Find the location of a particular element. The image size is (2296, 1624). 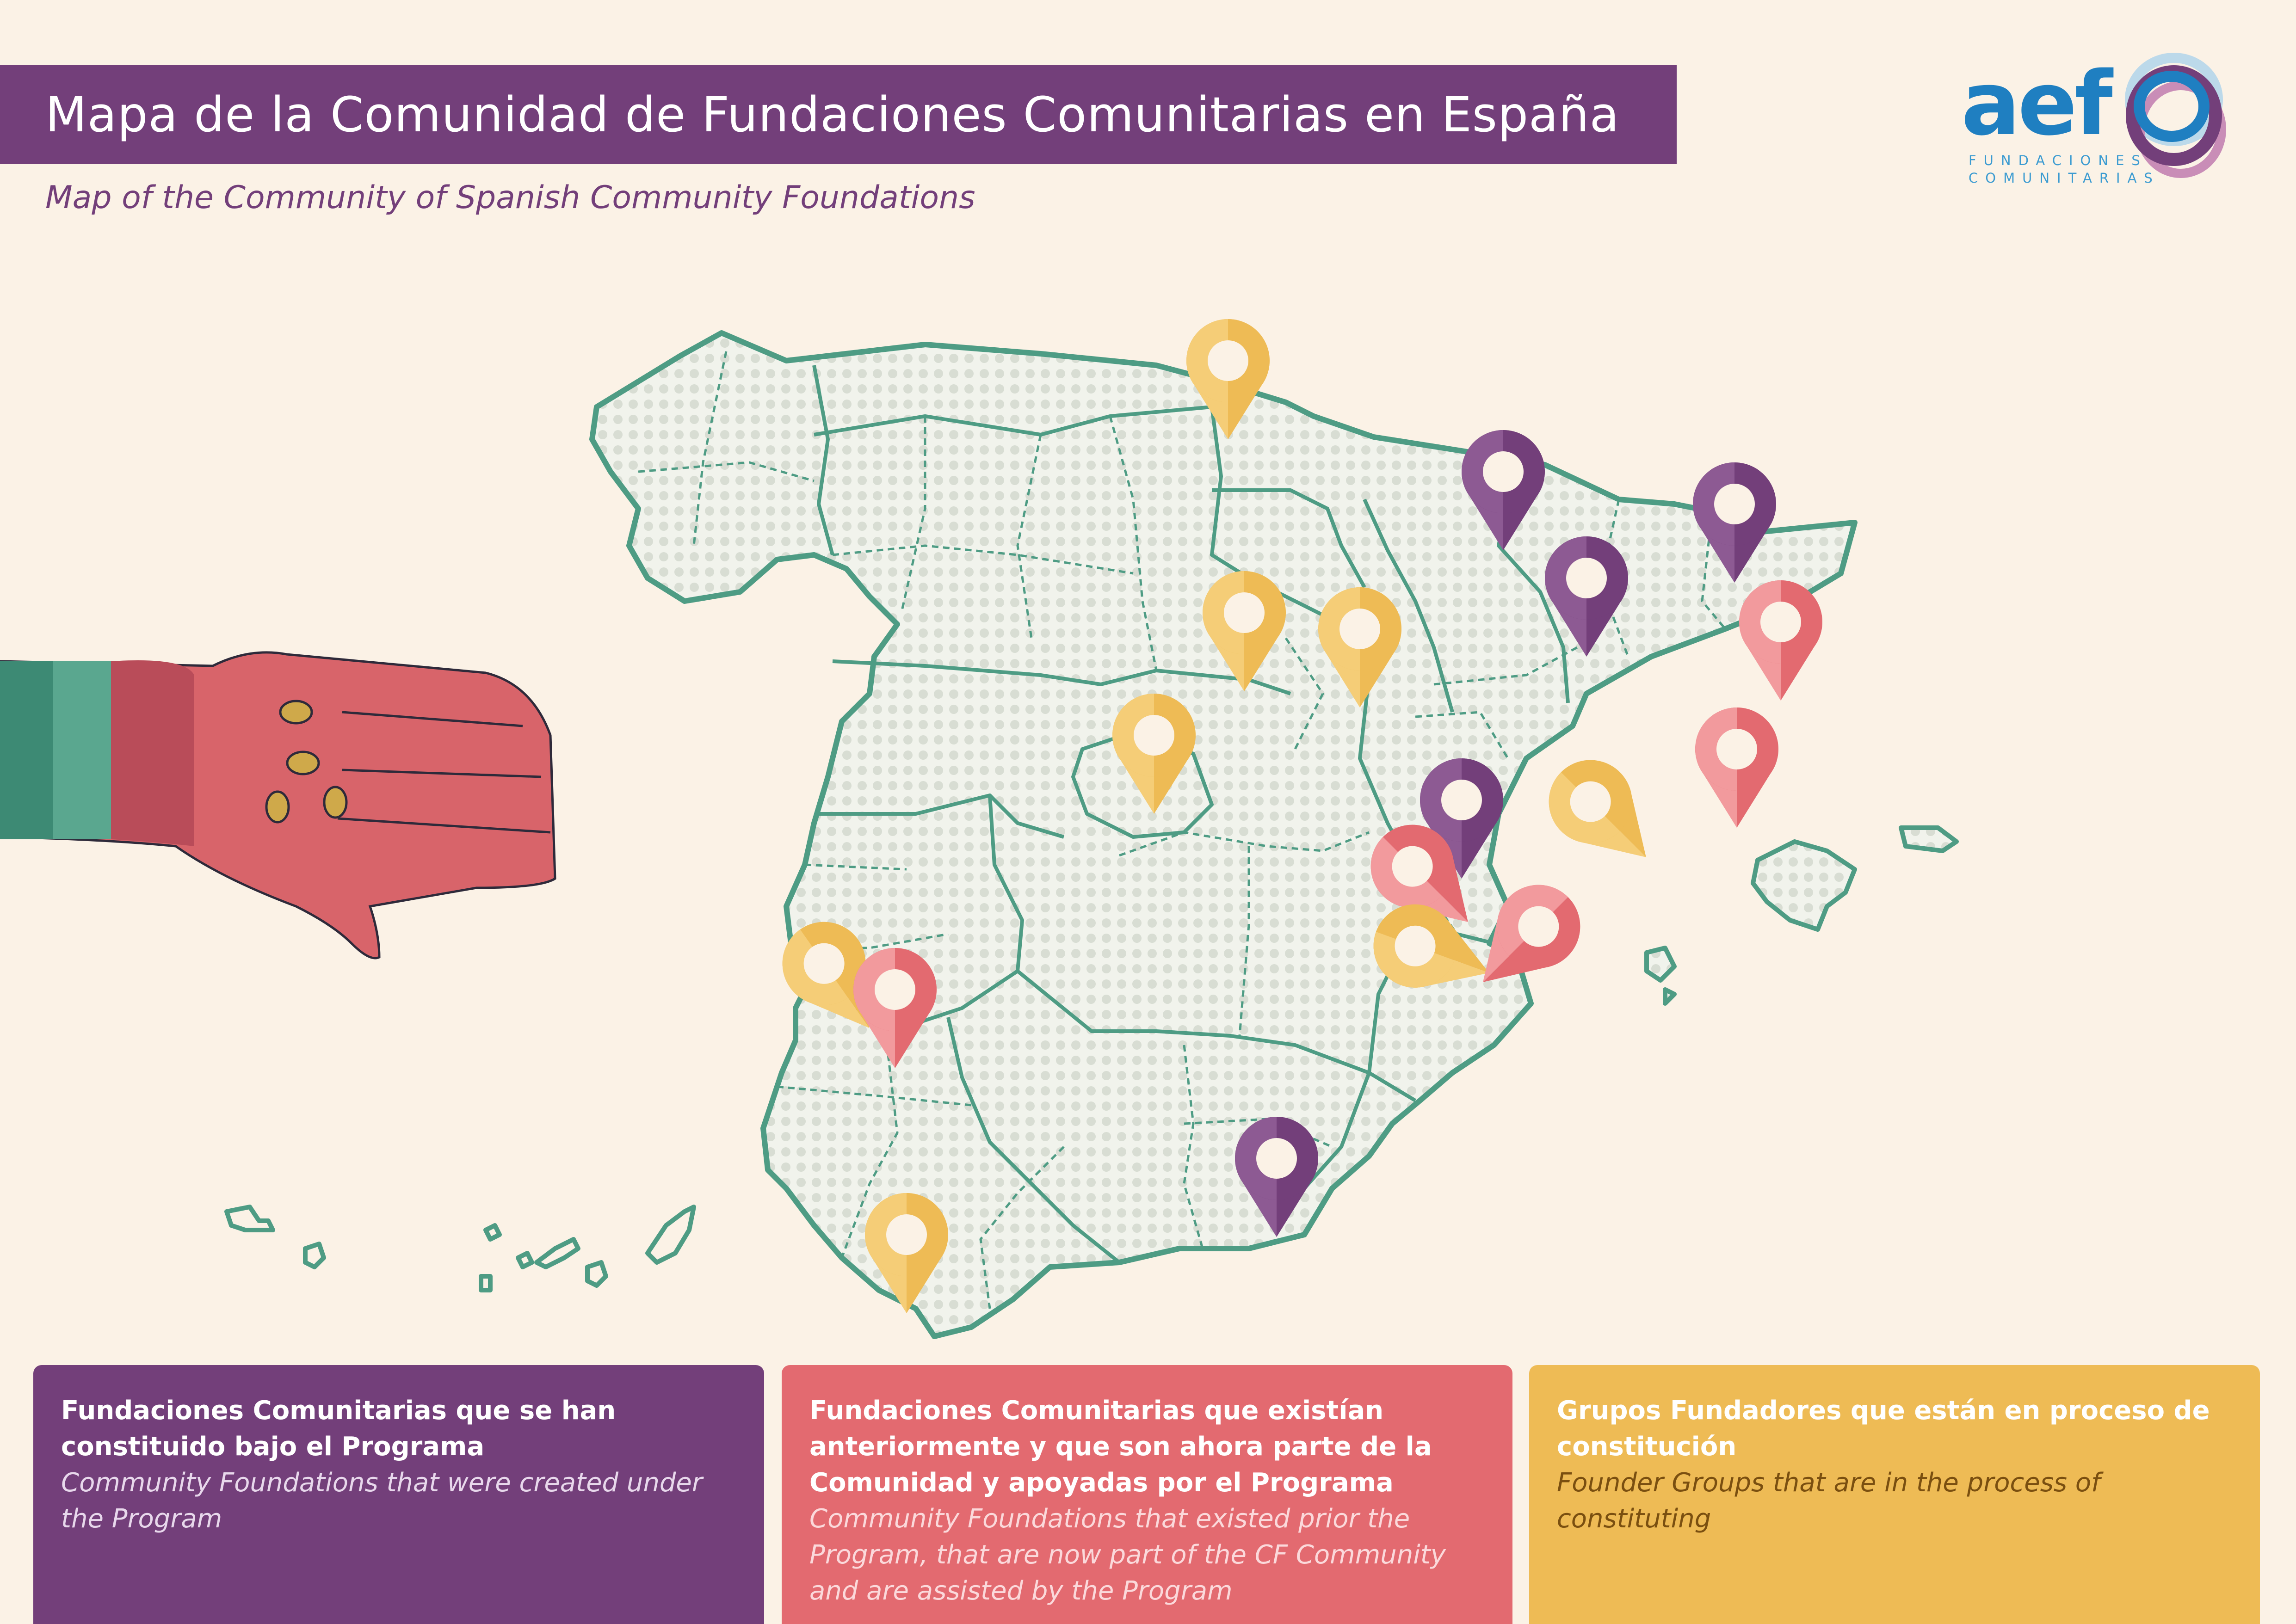

logo-line-2: COMUNITARIAS is located at coordinates (2064, 178).